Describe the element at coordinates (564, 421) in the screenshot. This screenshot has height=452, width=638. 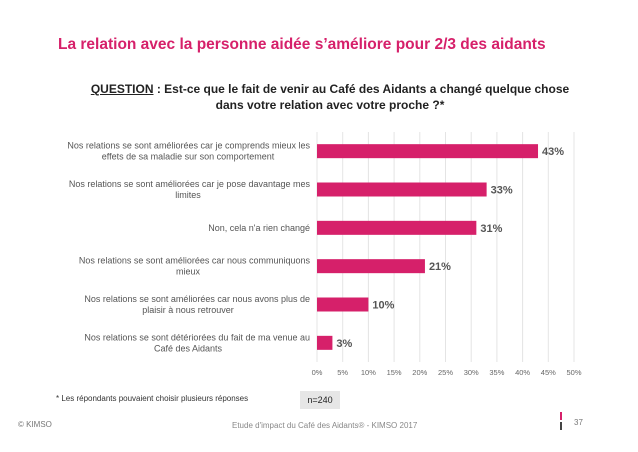
I see `brand-mark-icon` at that location.